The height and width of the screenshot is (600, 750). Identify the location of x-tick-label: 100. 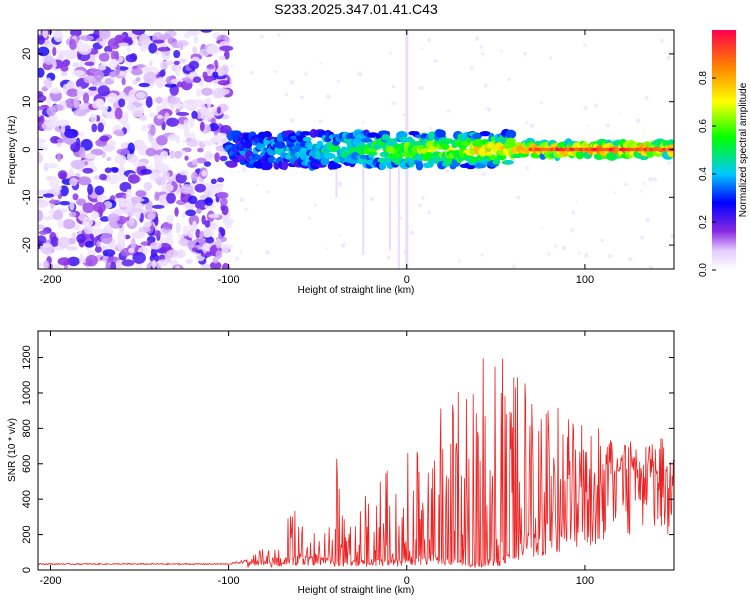
(585, 581).